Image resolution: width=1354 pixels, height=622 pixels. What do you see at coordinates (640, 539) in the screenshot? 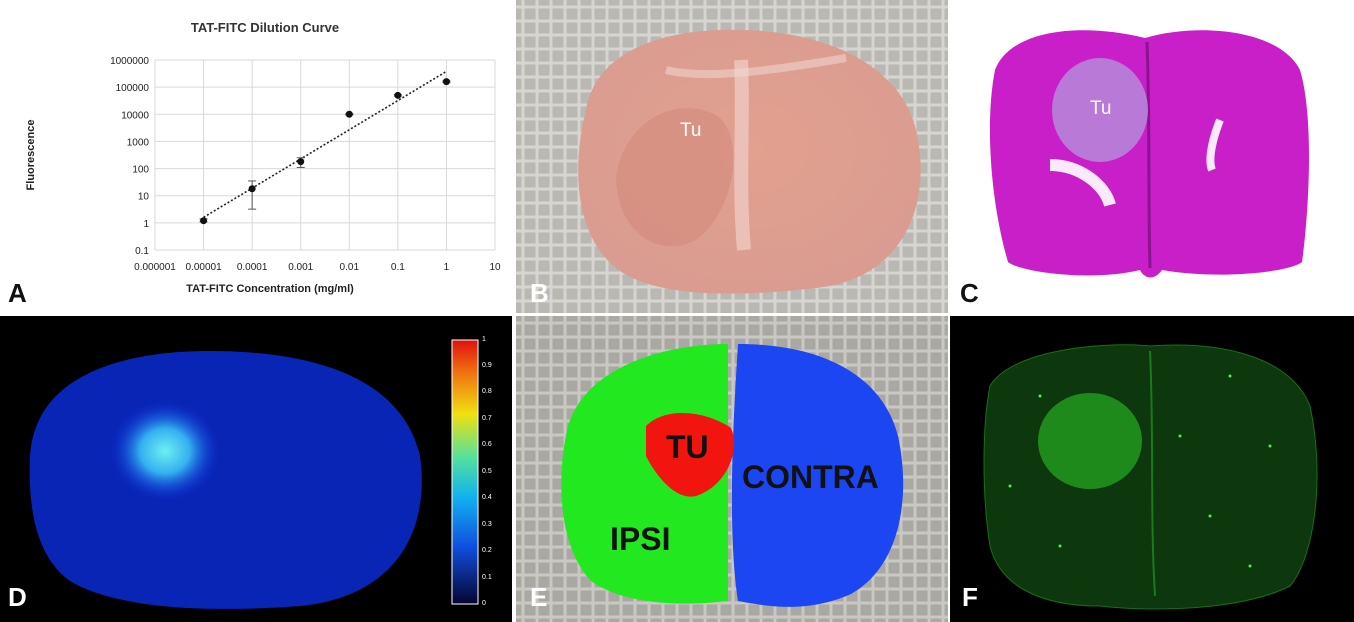
I see `region-label-ipsi: IPSI` at bounding box center [640, 539].